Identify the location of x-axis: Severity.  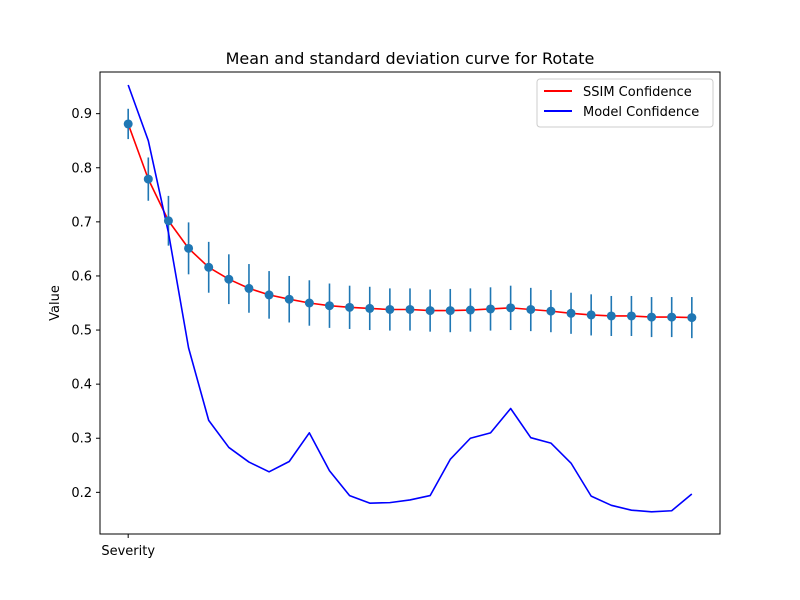
(128, 546).